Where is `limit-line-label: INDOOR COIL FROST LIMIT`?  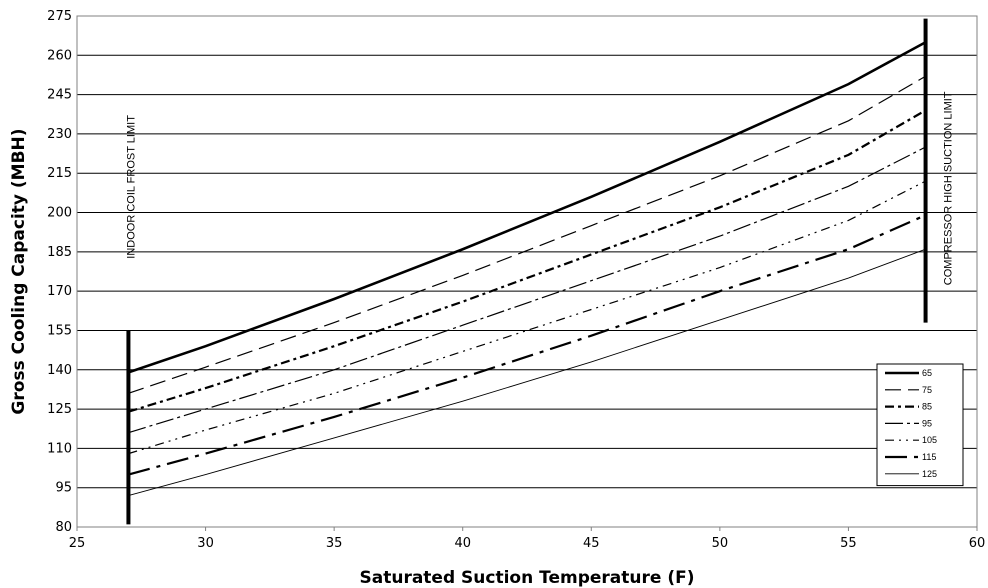 limit-line-label: INDOOR COIL FROST LIMIT is located at coordinates (131, 187).